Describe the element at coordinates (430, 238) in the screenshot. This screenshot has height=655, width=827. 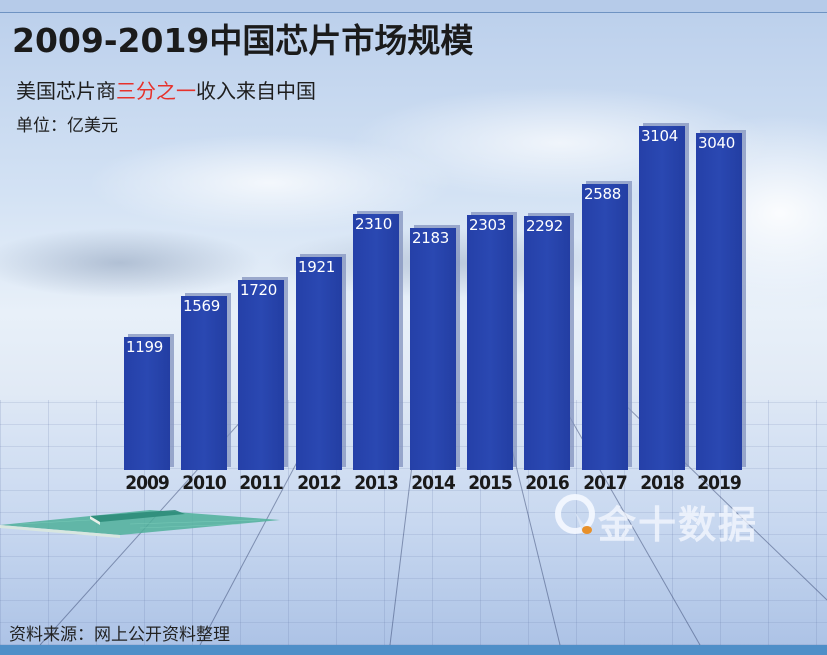
I see `bar-value-label: 2183` at that location.